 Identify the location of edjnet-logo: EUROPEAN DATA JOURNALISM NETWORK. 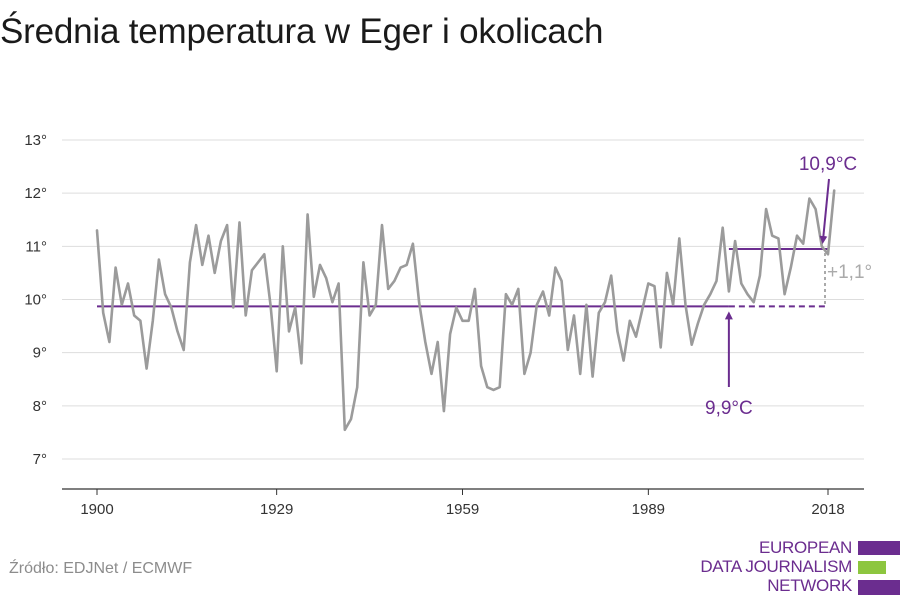
(800, 569).